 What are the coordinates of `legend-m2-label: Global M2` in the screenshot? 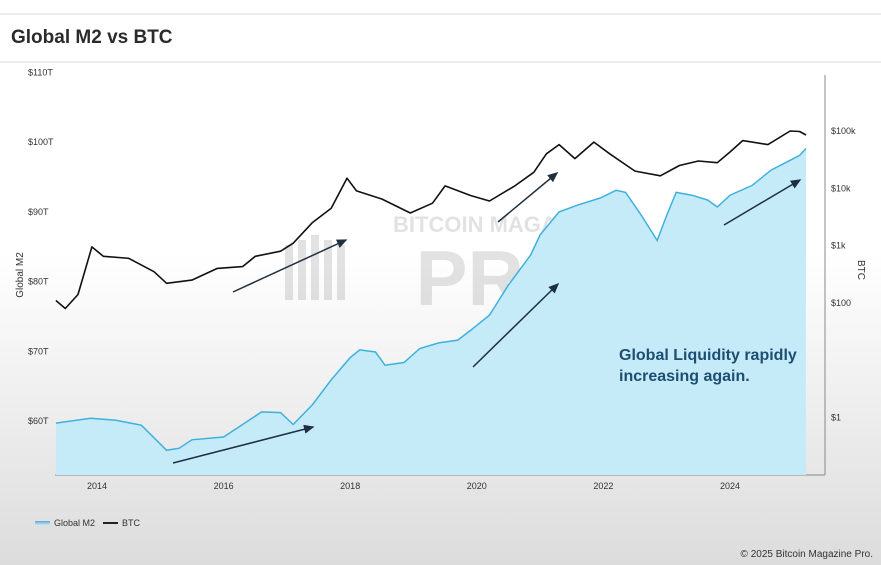 It's located at (75, 523).